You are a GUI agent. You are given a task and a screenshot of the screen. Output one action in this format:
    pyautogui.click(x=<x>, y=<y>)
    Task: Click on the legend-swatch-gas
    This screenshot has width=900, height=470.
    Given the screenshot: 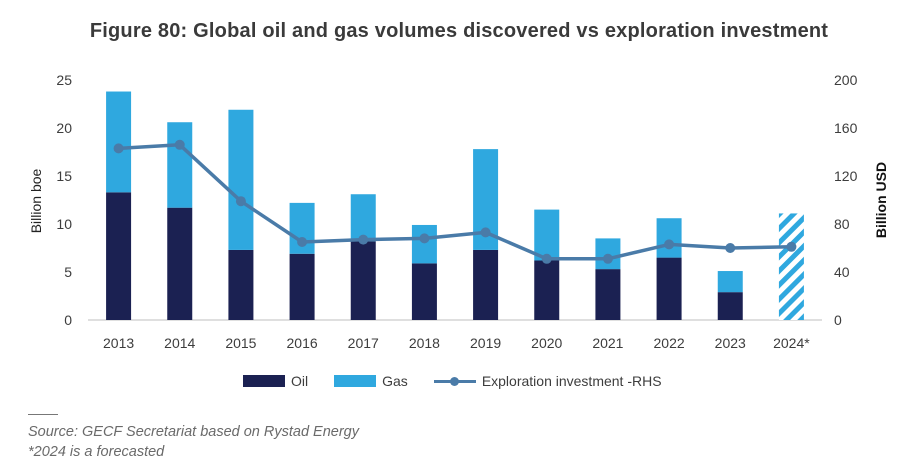 What is the action you would take?
    pyautogui.click(x=355, y=381)
    